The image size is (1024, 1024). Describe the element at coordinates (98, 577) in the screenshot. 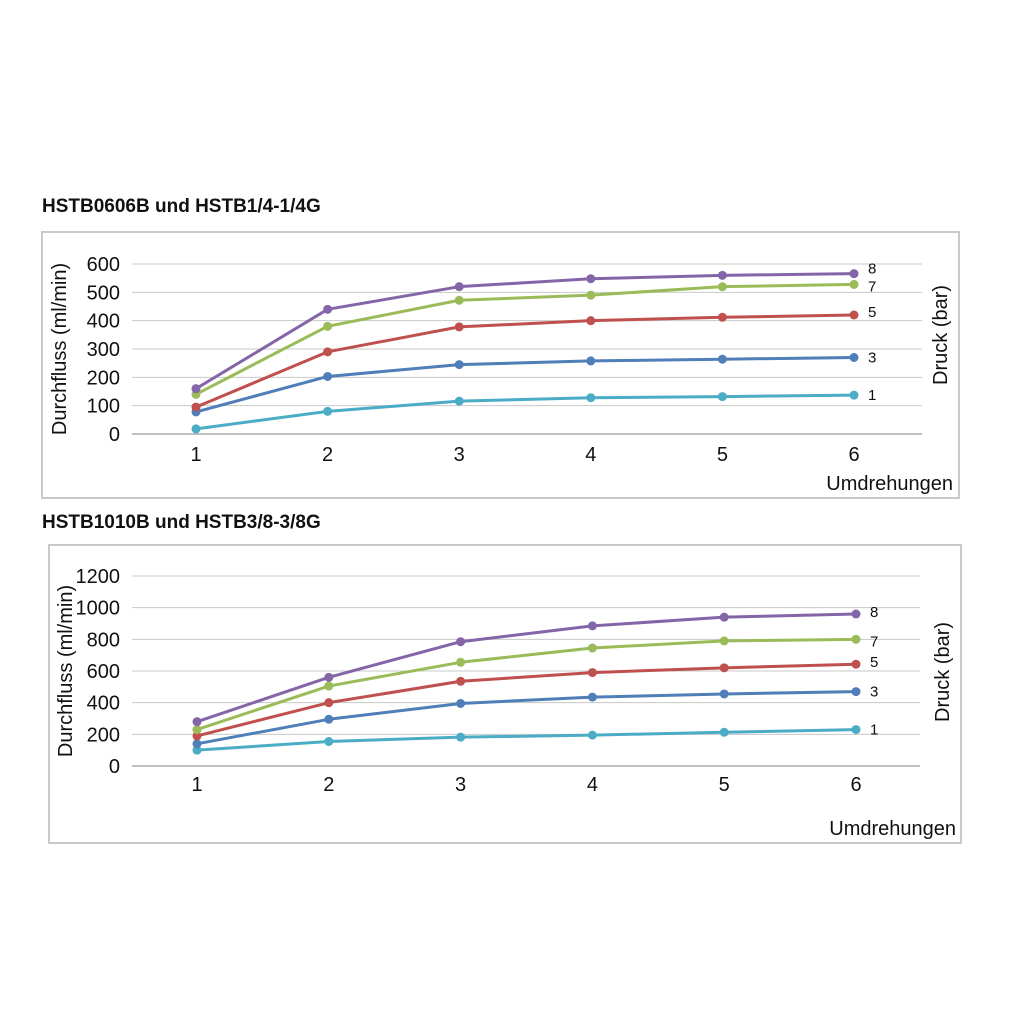

I see `y-tick-label: 1200` at that location.